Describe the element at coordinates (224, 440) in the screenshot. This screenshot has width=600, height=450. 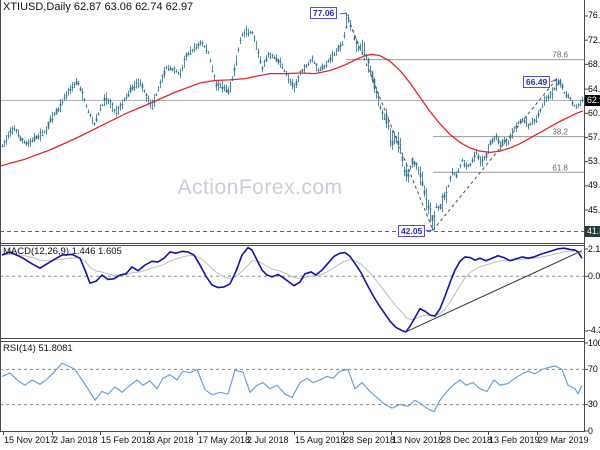
I see `date-tick-label: 17 May 2018` at that location.